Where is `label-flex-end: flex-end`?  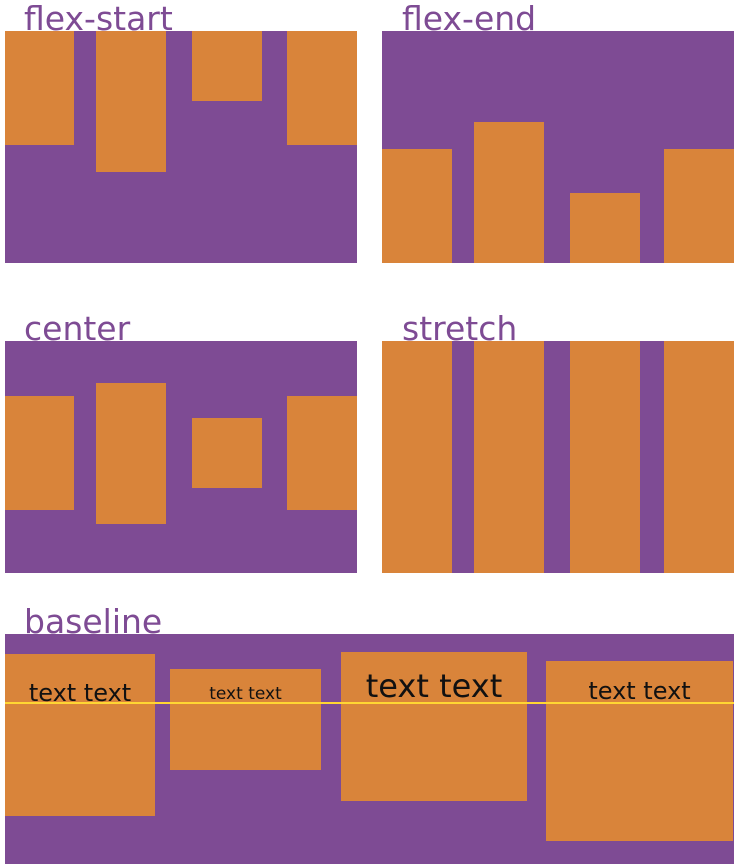
label-flex-end: flex-end is located at coordinates (469, 19).